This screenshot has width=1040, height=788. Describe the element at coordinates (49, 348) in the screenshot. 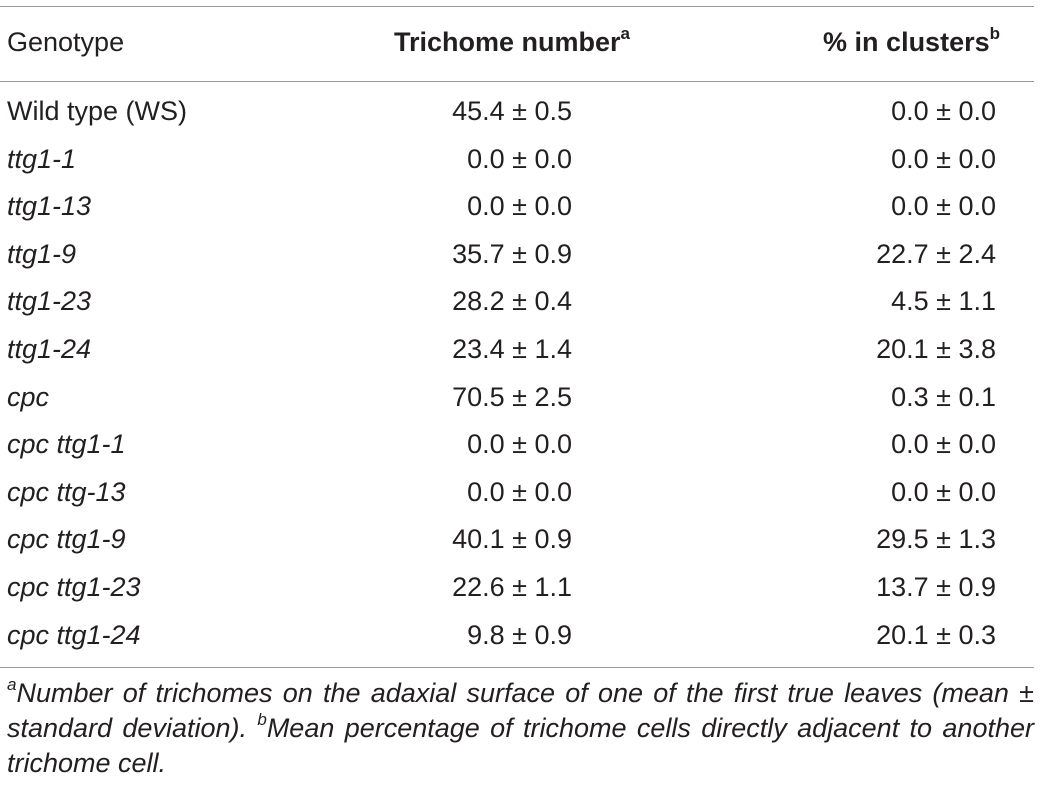

I see `cell-genotype: ttg1-24` at that location.